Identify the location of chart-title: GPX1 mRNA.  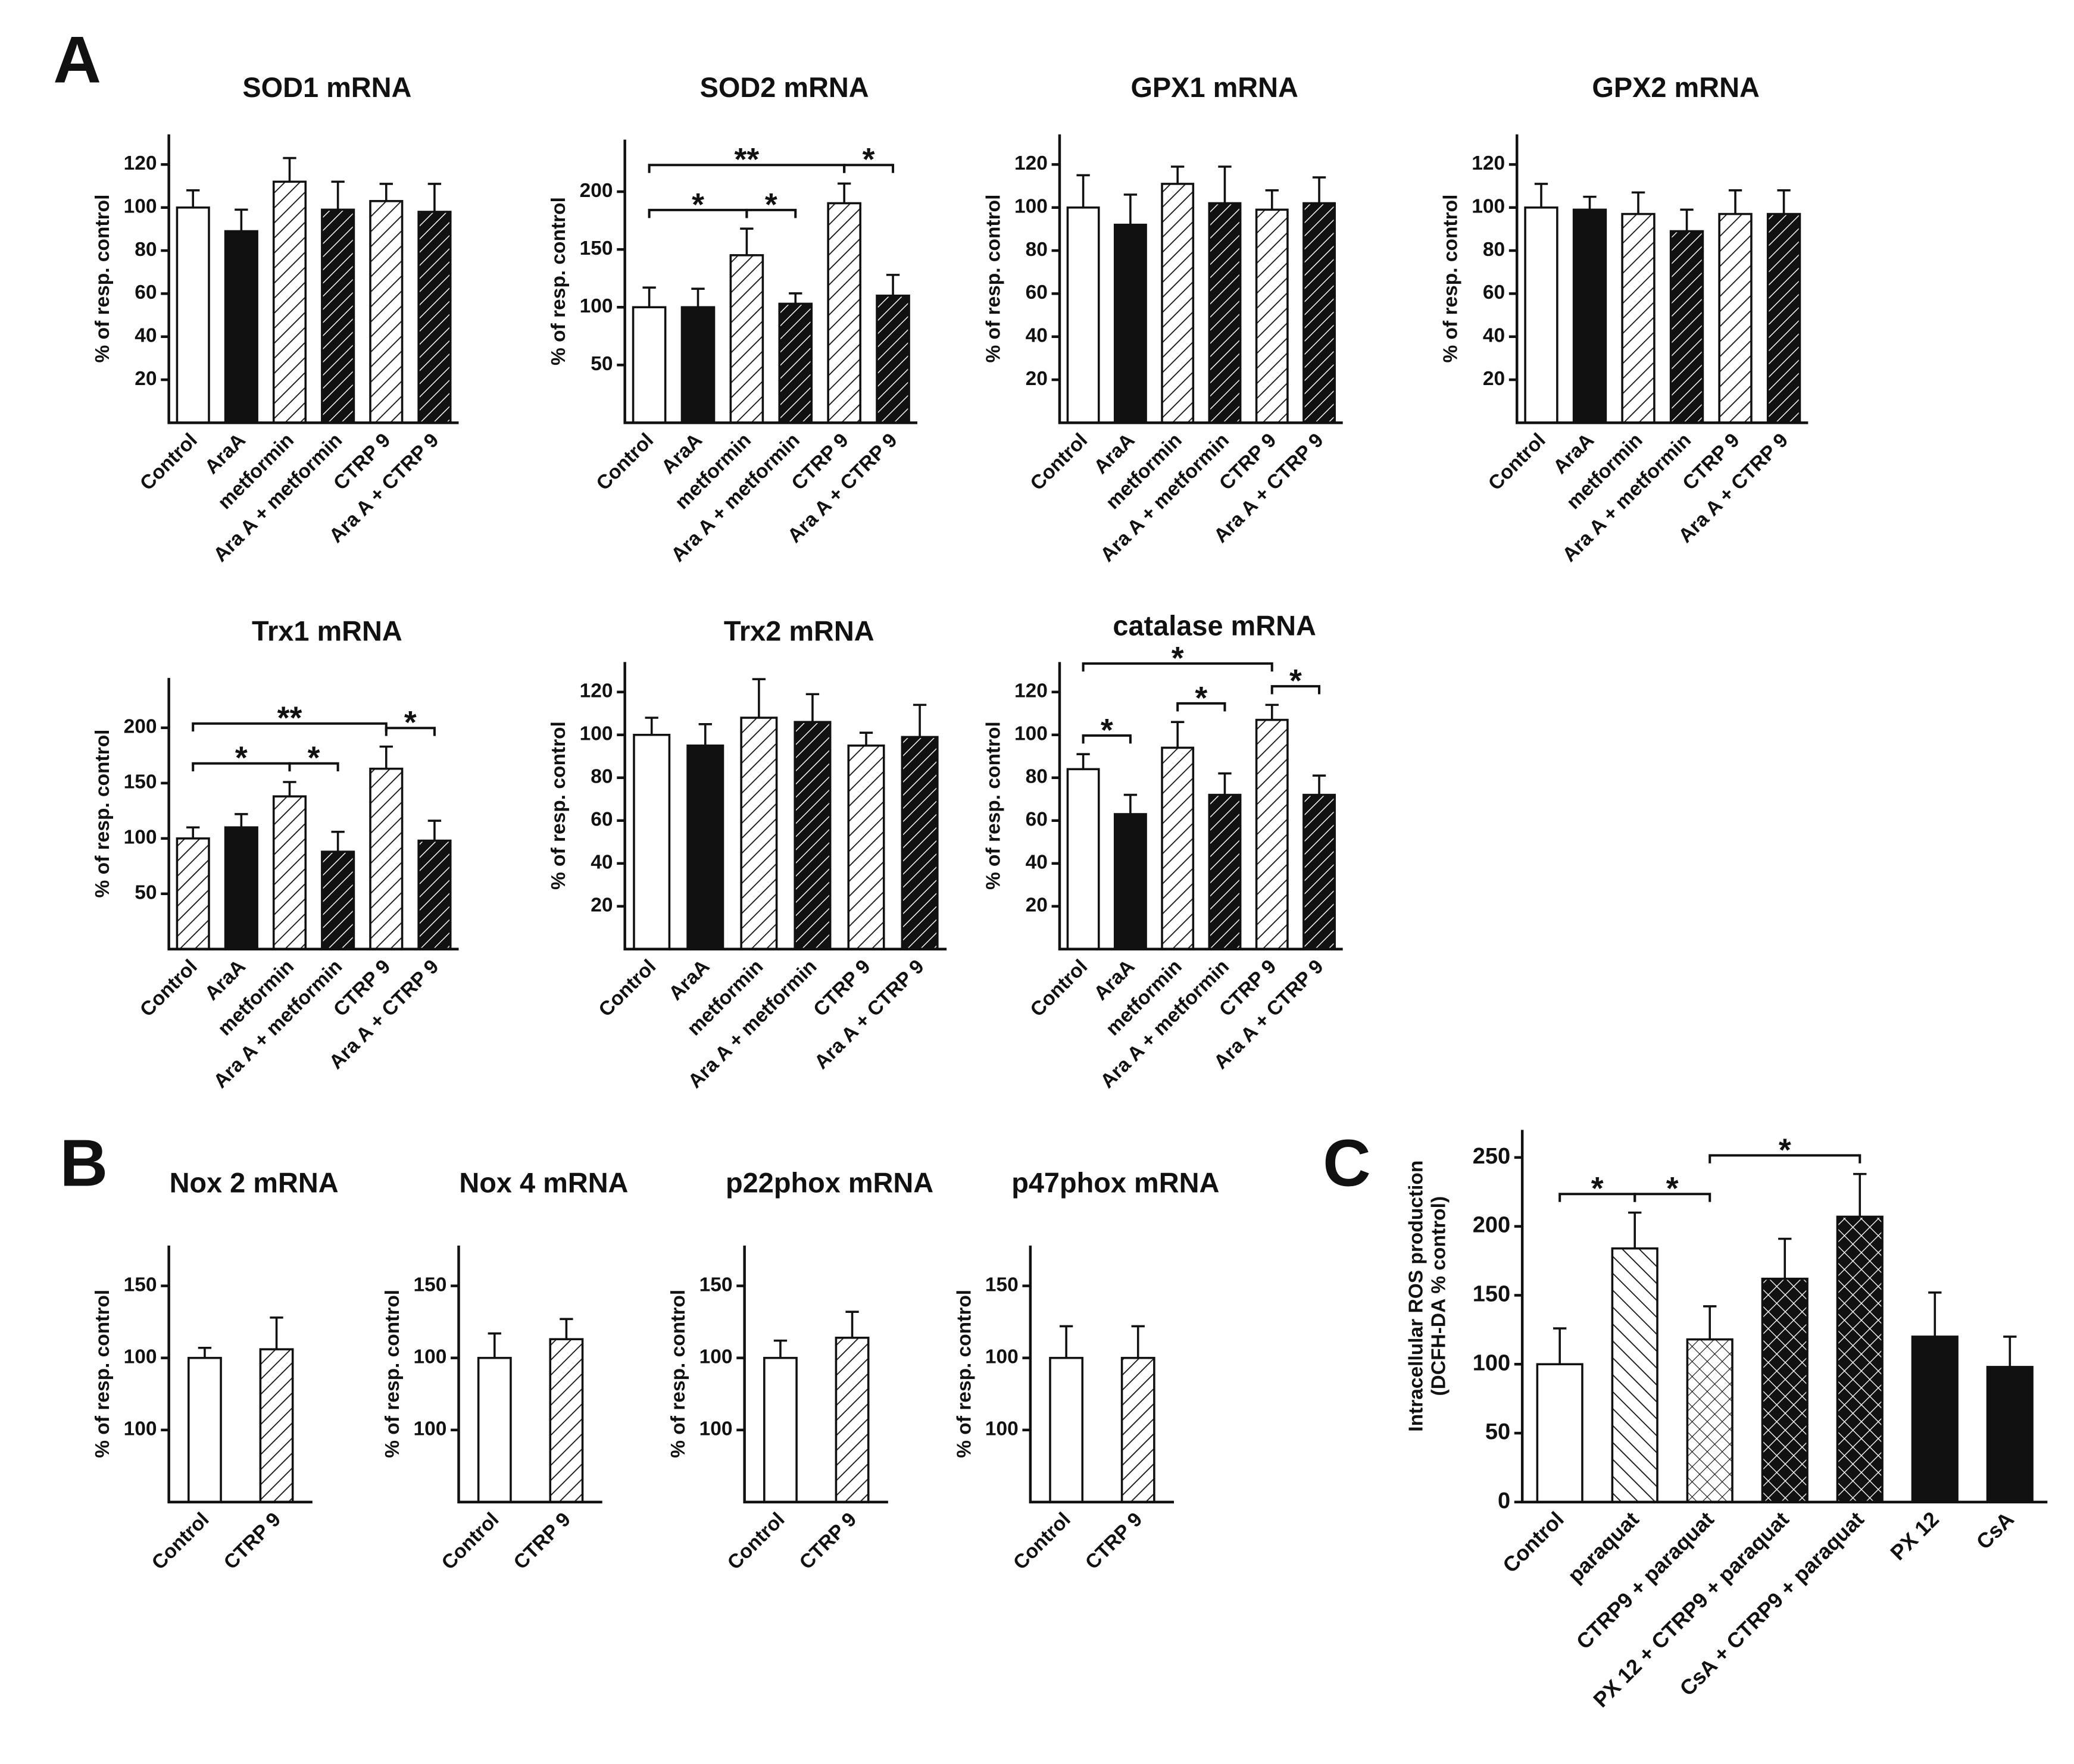
(1214, 87).